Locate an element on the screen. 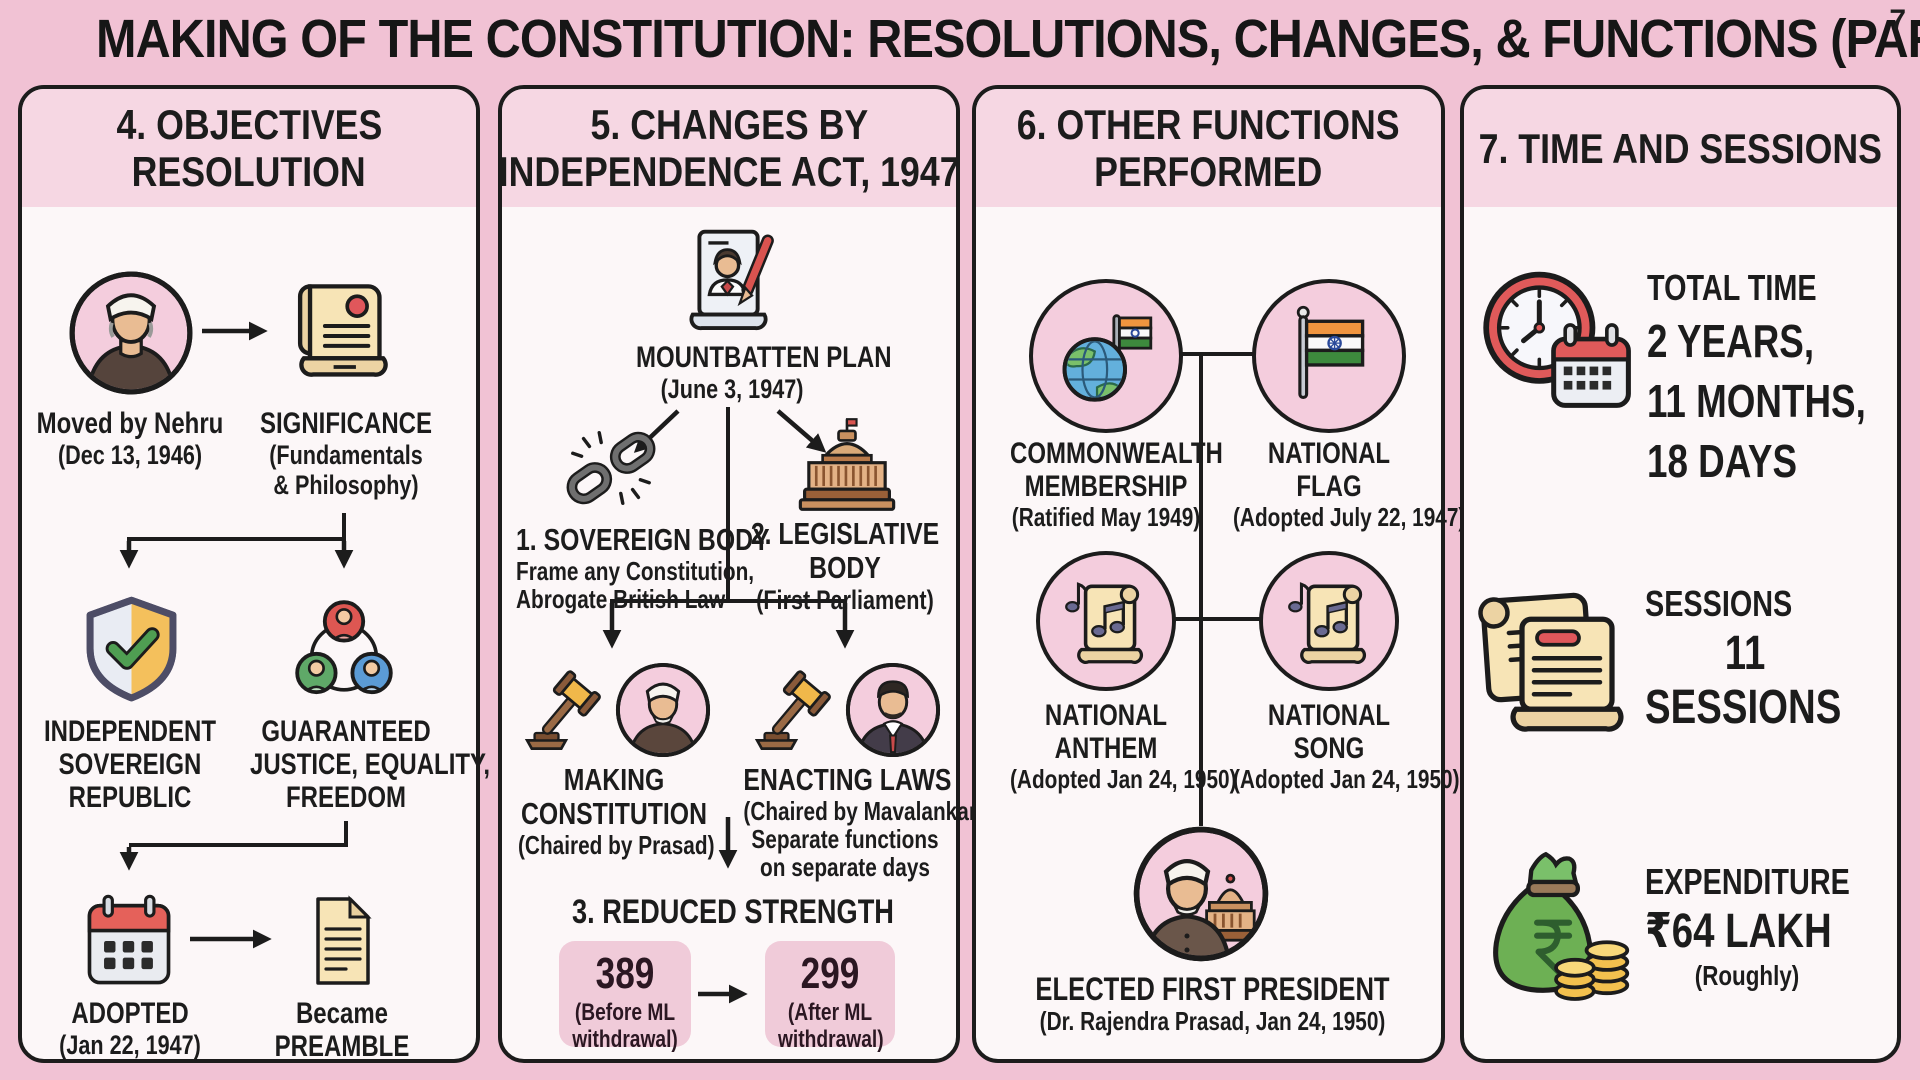 The image size is (1920, 1080). national-anthem-label: NATIONAL ANTHEM (Adopted Jan 24, 1950) is located at coordinates (1123, 746).